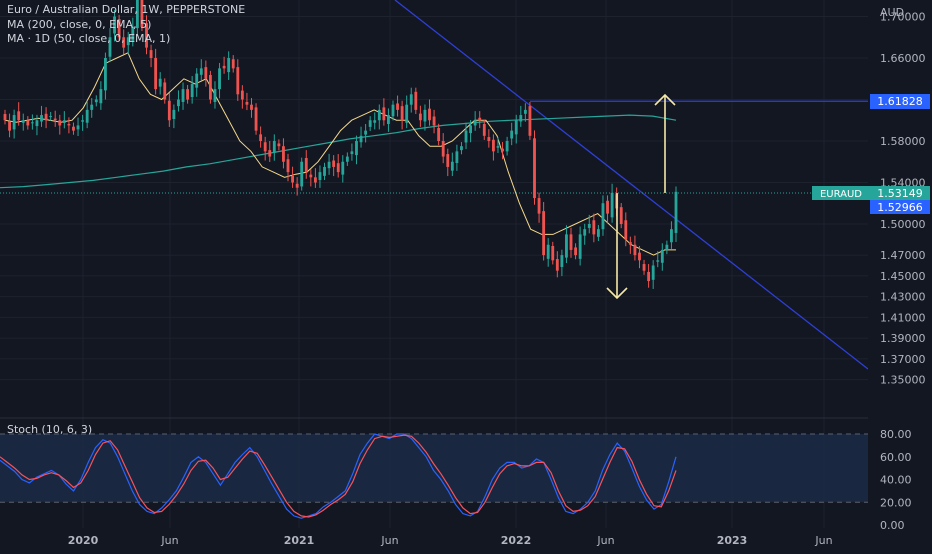 The image size is (932, 554). Describe the element at coordinates (900, 207) in the screenshot. I see `prev-price-text: 1.52966` at that location.